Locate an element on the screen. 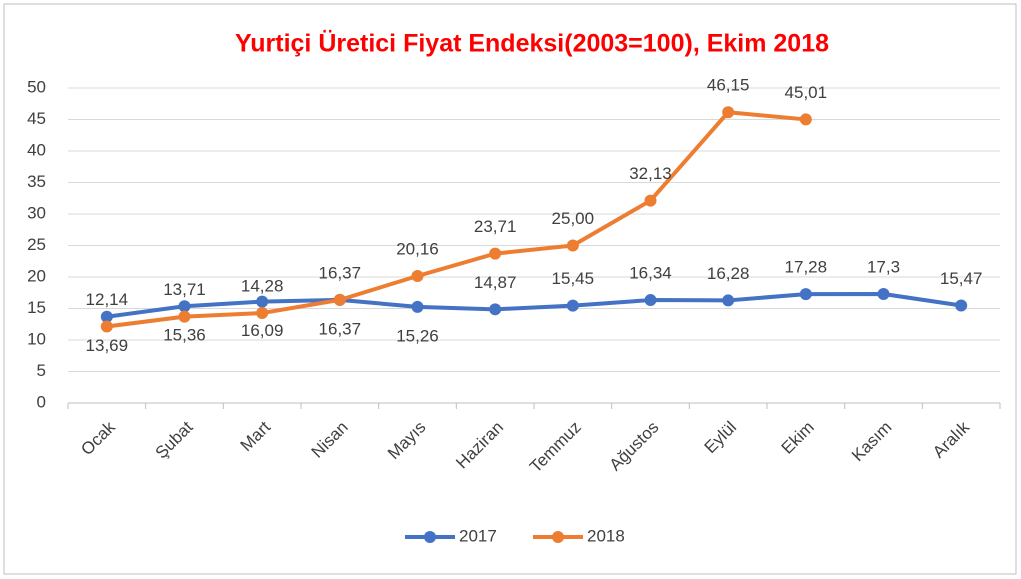 The image size is (1021, 579). data-label: 14,28 is located at coordinates (262, 286).